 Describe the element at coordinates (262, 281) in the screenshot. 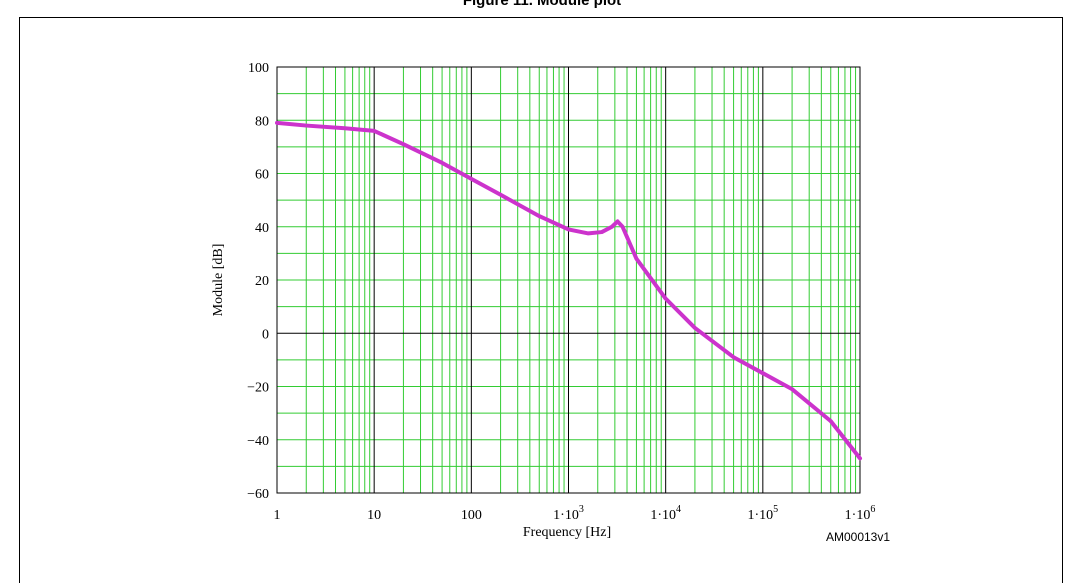

I see `y-tick-label: 20` at that location.